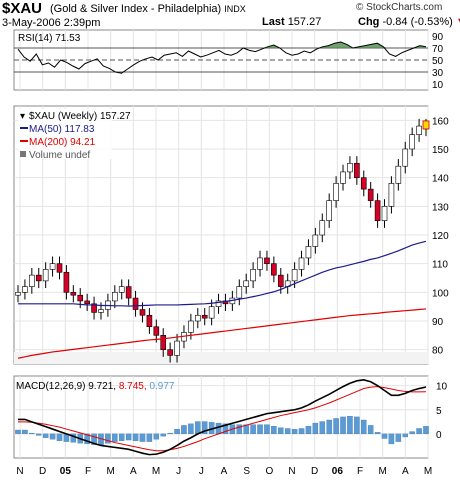 This screenshot has height=482, width=460. What do you see at coordinates (338, 471) in the screenshot?
I see `x-tick-label: 06` at bounding box center [338, 471].